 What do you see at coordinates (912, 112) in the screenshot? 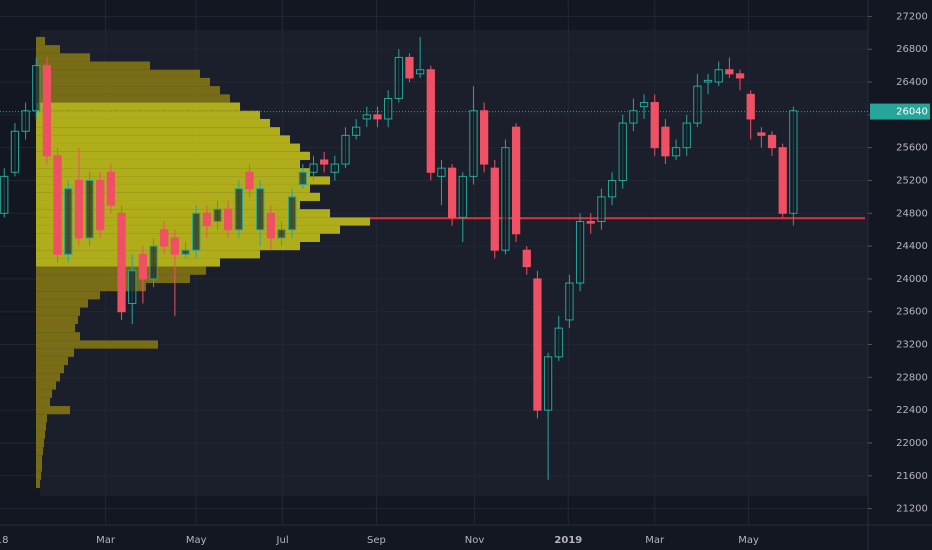
I see `last-price-label: 26040` at bounding box center [912, 112].